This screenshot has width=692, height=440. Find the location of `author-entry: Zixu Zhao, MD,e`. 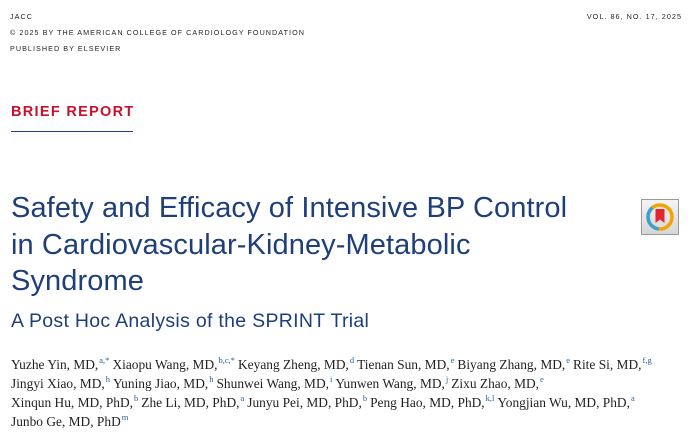

author-entry: Zixu Zhao, MD,e is located at coordinates (497, 382).